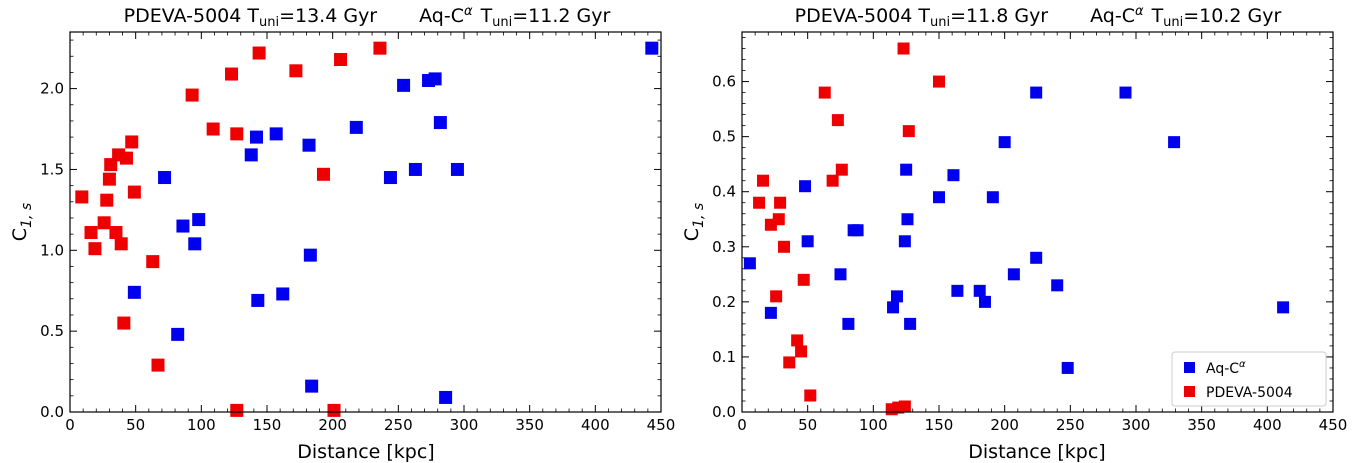 The height and width of the screenshot is (463, 1366). Describe the element at coordinates (52, 412) in the screenshot. I see `left-y-tick-label: 0.0` at that location.